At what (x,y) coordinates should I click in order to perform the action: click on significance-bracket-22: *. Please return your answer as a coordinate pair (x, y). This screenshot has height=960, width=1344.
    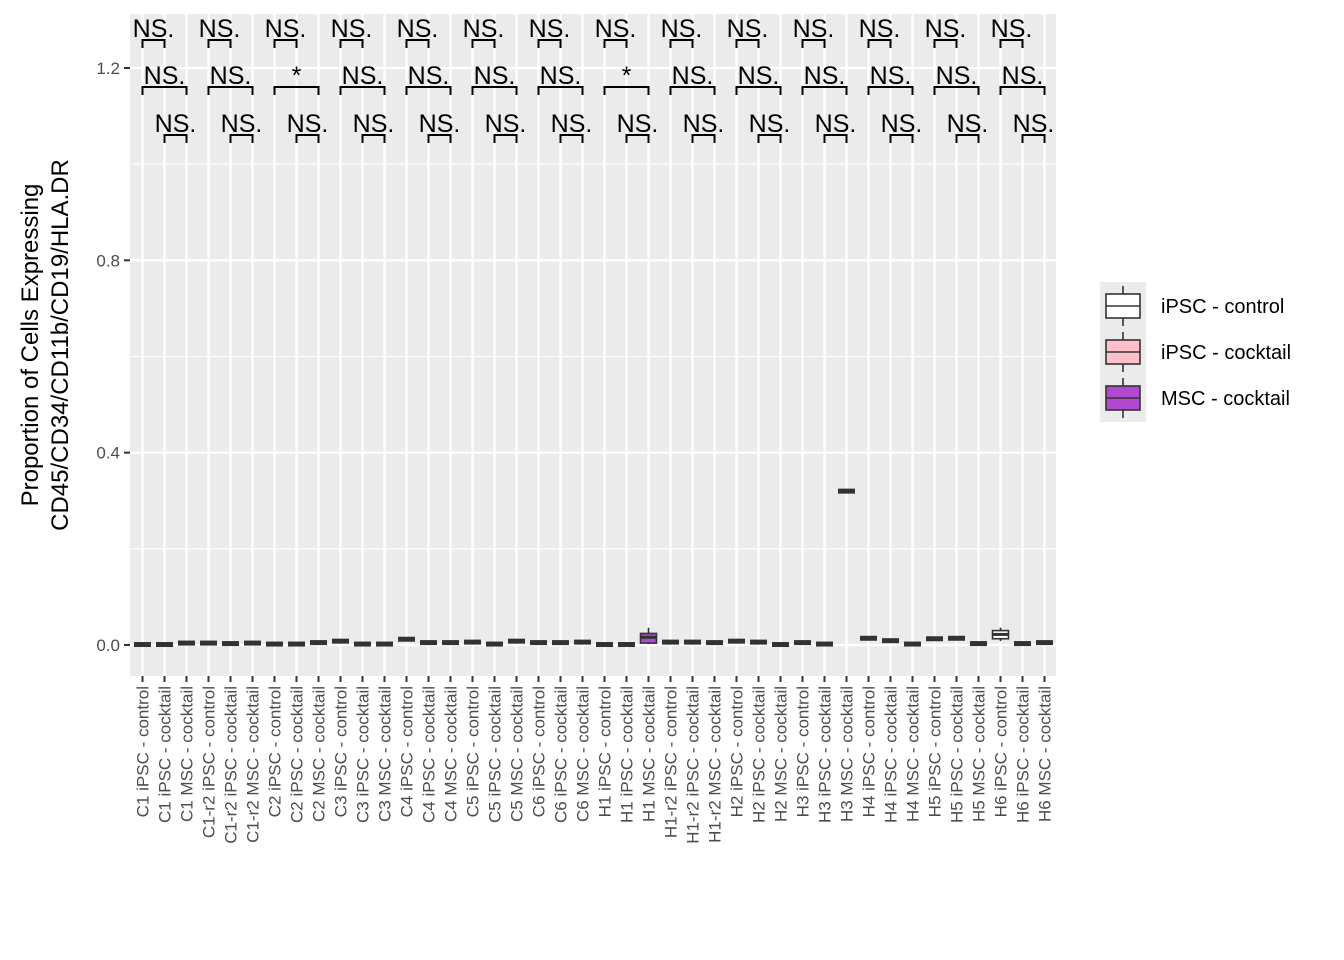
    Looking at the image, I should click on (626, 78).